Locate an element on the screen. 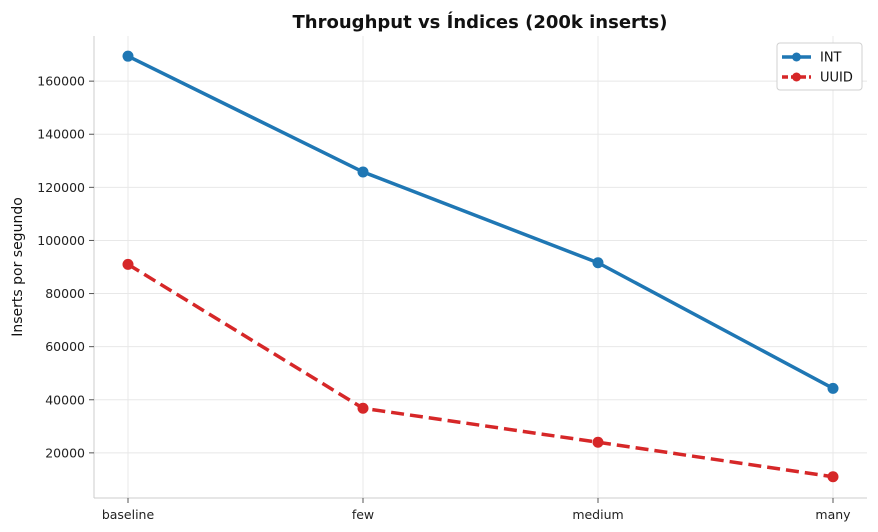  y-tick-label: 40000 is located at coordinates (65, 399).